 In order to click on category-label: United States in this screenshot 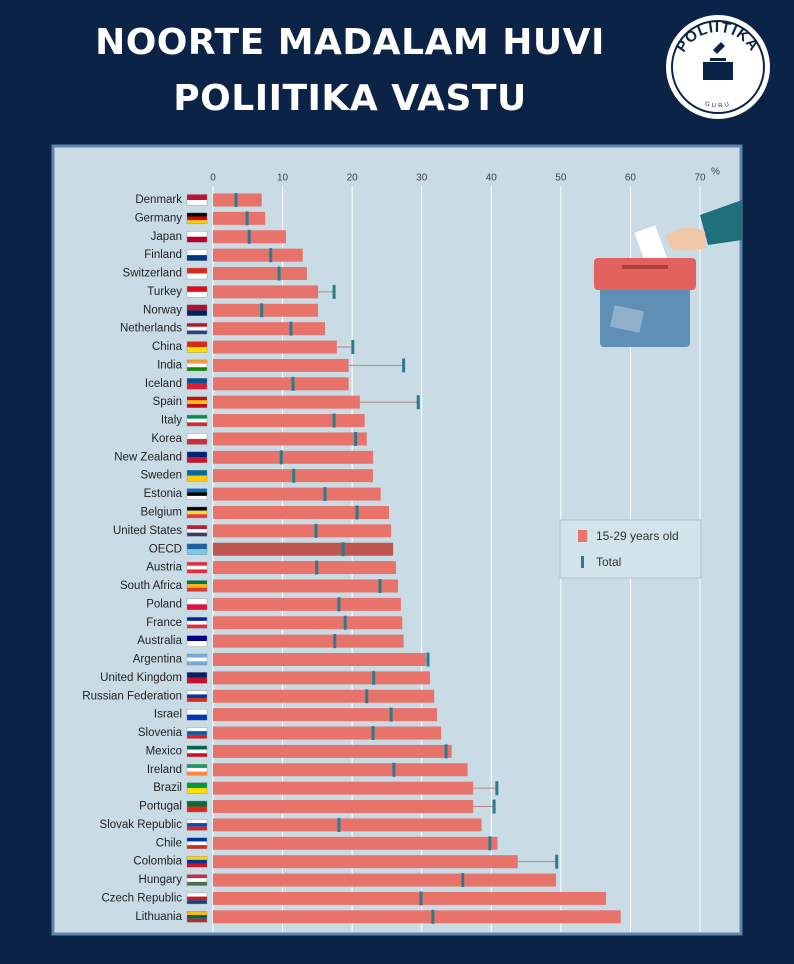, I will do `click(147, 531)`.